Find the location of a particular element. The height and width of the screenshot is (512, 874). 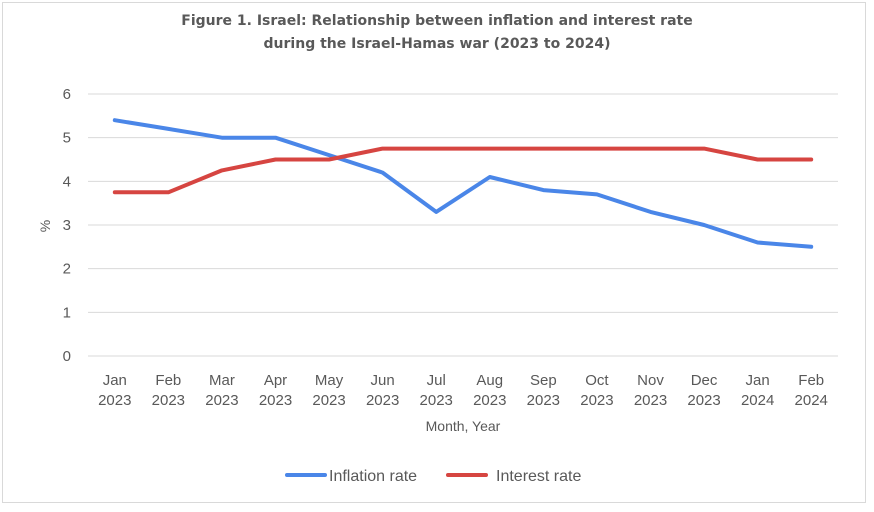

y-tick-label: 3 is located at coordinates (67, 225).